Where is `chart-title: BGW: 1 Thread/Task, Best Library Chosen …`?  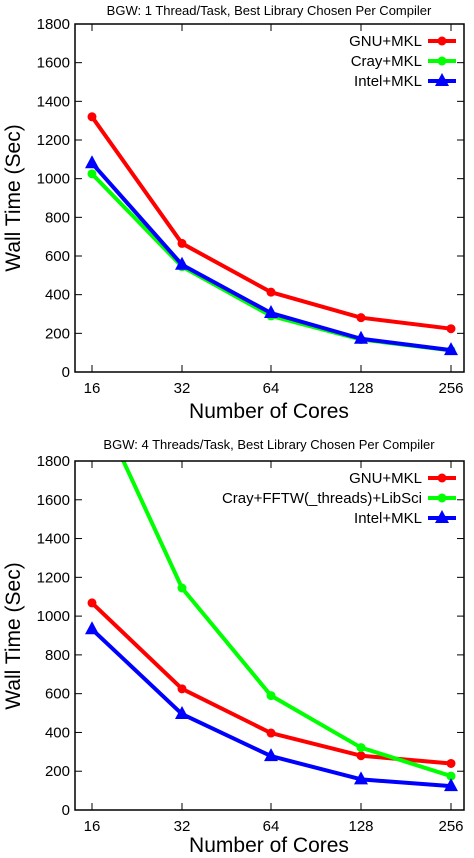
chart-title: BGW: 1 Thread/Task, Best Library Chosen … is located at coordinates (269, 10).